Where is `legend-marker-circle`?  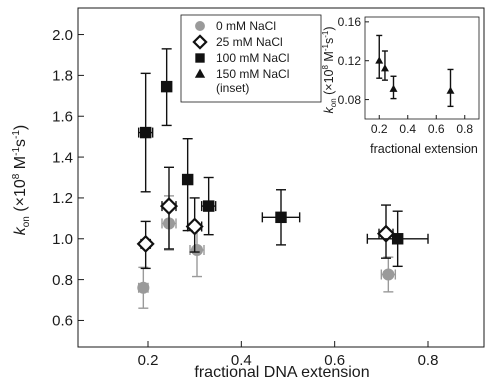
legend-marker-circle is located at coordinates (200, 26).